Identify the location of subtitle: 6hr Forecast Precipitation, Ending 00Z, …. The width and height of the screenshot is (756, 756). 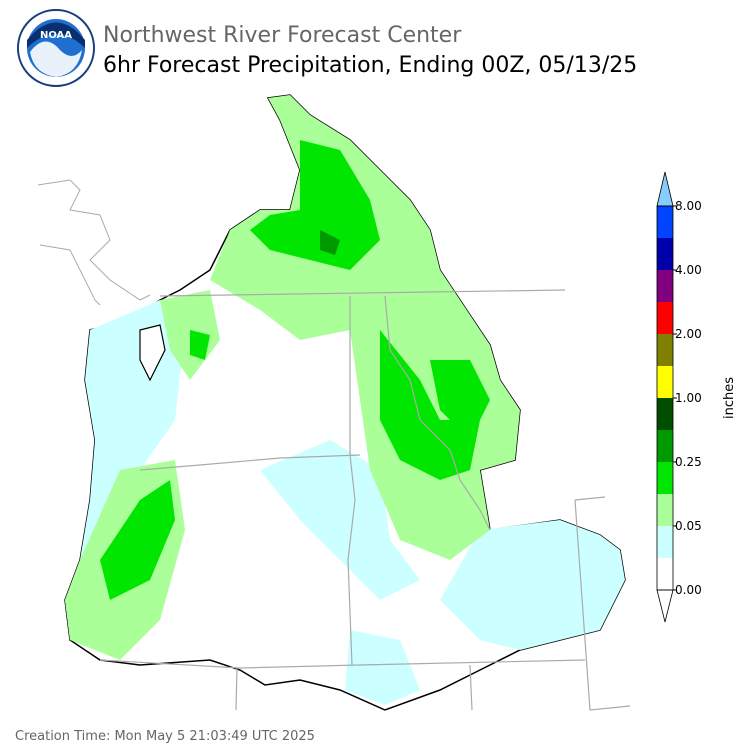
(370, 65).